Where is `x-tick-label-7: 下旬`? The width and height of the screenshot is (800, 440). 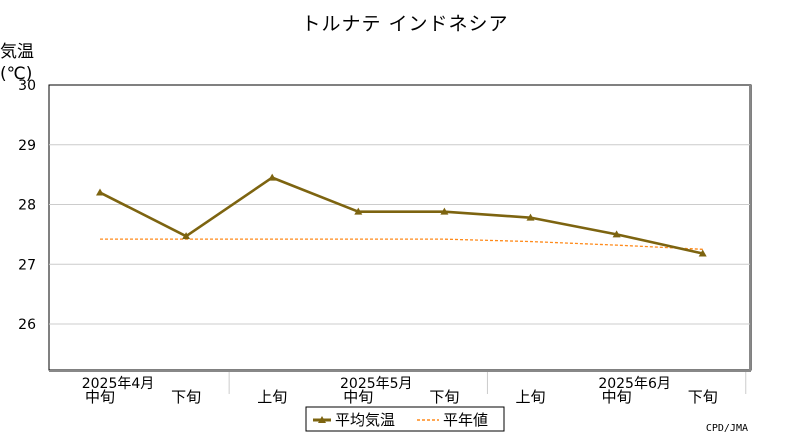
x-tick-label-7: 下旬 is located at coordinates (703, 397).